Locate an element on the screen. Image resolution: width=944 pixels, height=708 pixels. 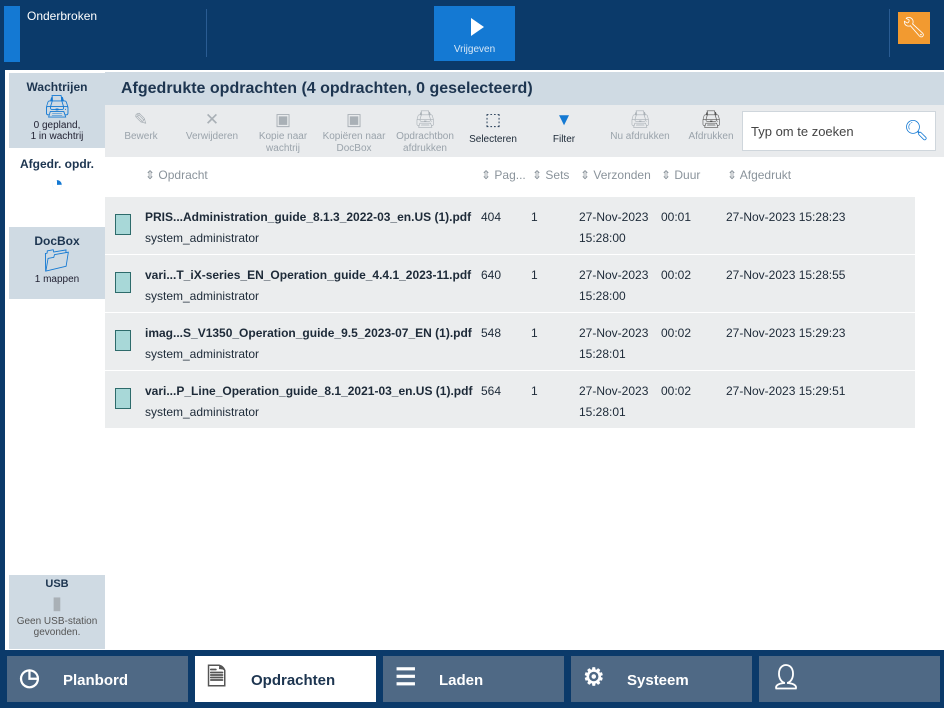
job-duration: 00:02 is located at coordinates (676, 333).